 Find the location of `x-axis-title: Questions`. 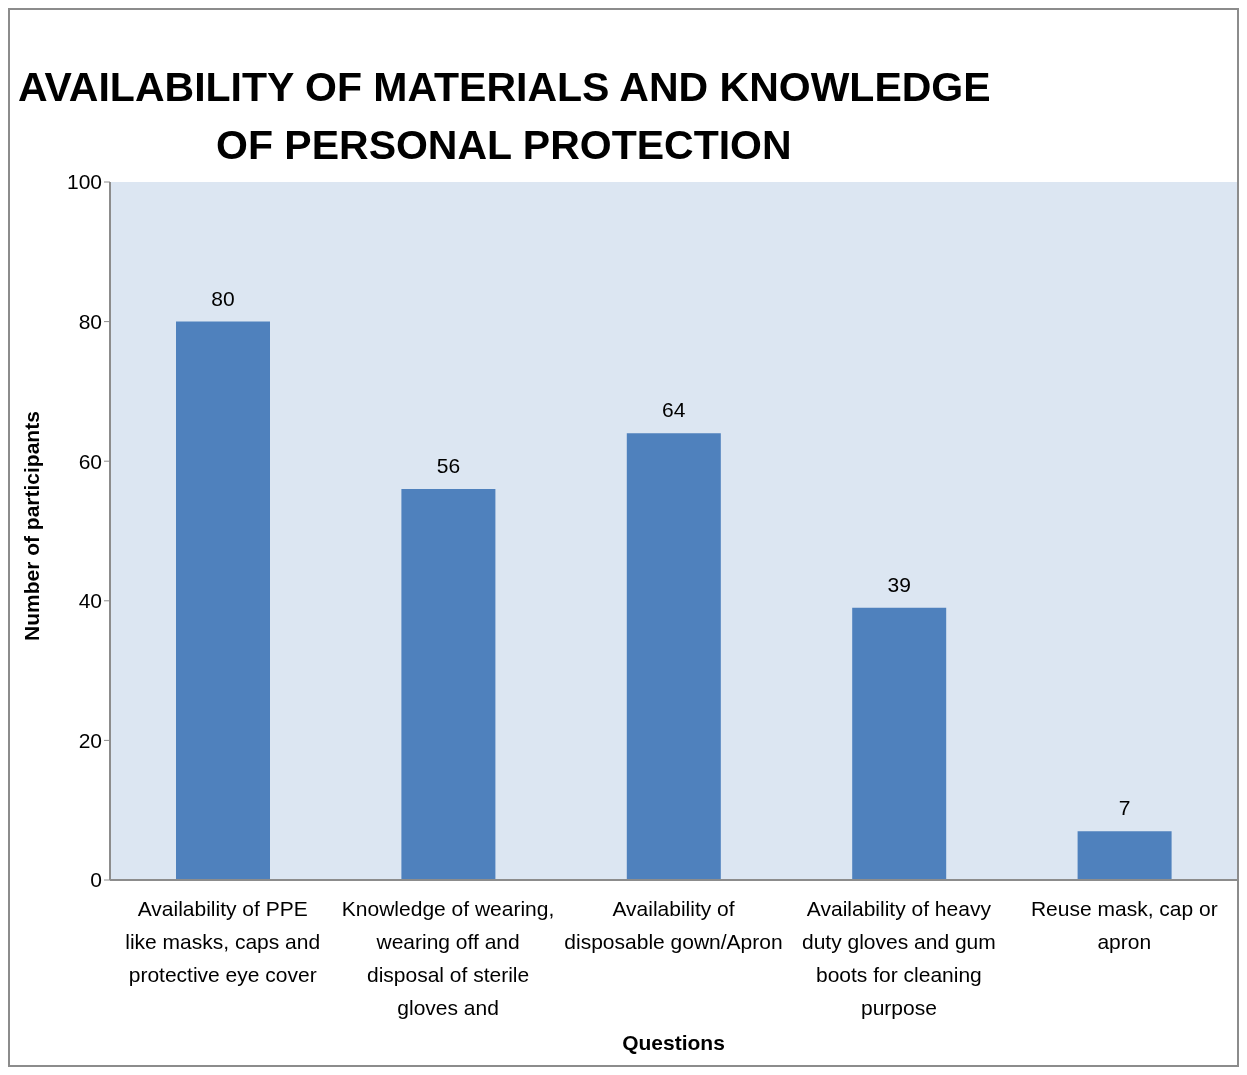

x-axis-title: Questions is located at coordinates (673, 1042).